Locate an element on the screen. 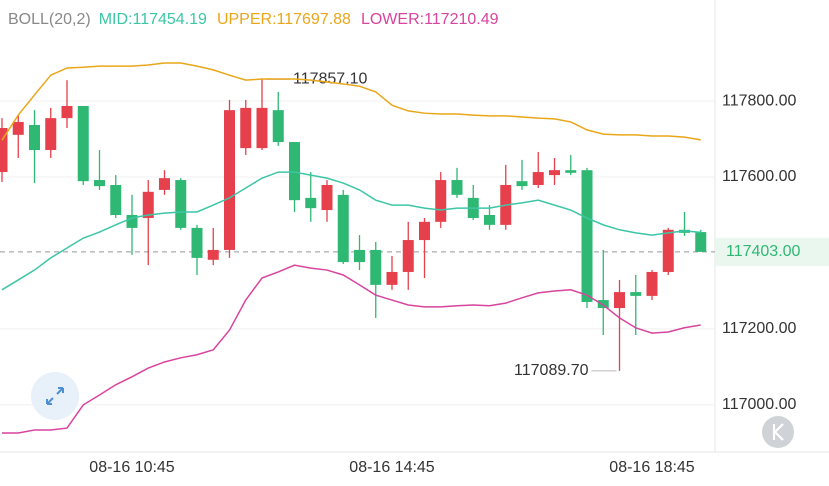  k-icon is located at coordinates (778, 432).